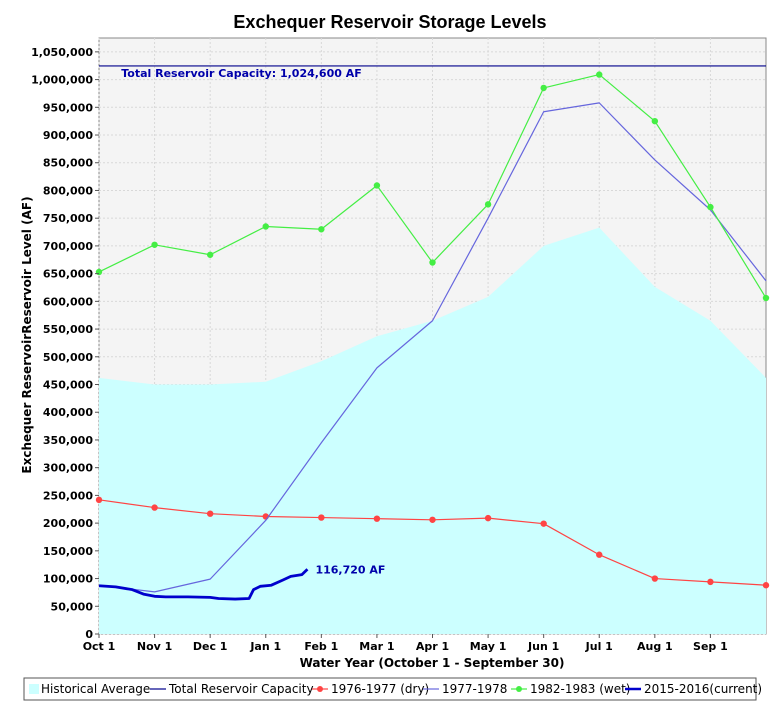 This screenshot has height=721, width=779. What do you see at coordinates (432, 663) in the screenshot?
I see `x-axis-label: Water Year (October 1 - September 30)` at bounding box center [432, 663].